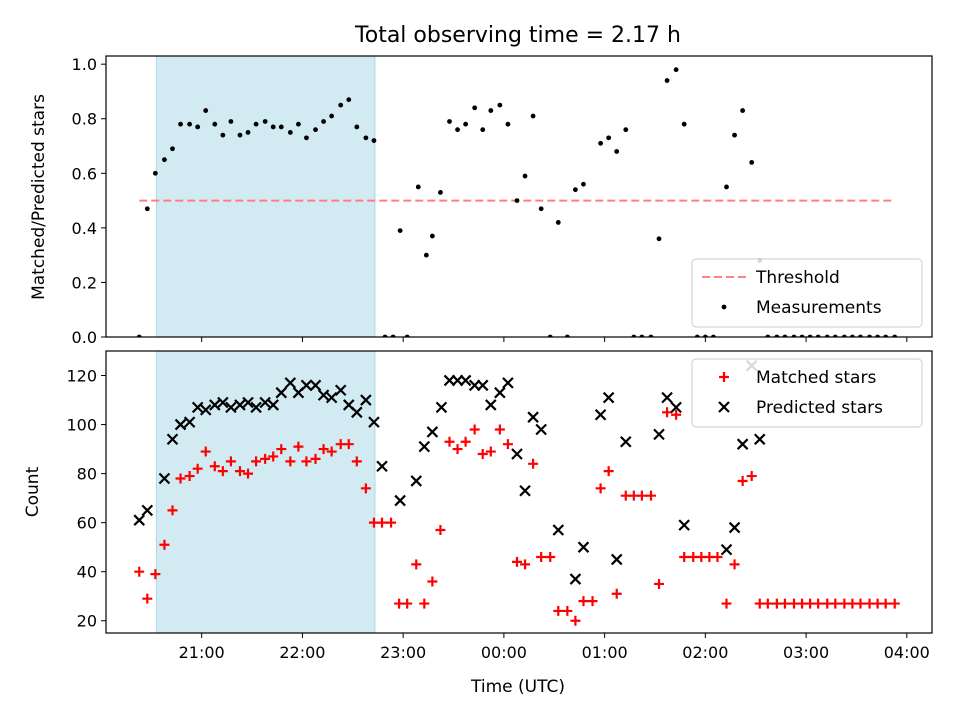 The image size is (960, 720). Describe the element at coordinates (81, 376) in the screenshot. I see `y-tick-label: 120` at that location.